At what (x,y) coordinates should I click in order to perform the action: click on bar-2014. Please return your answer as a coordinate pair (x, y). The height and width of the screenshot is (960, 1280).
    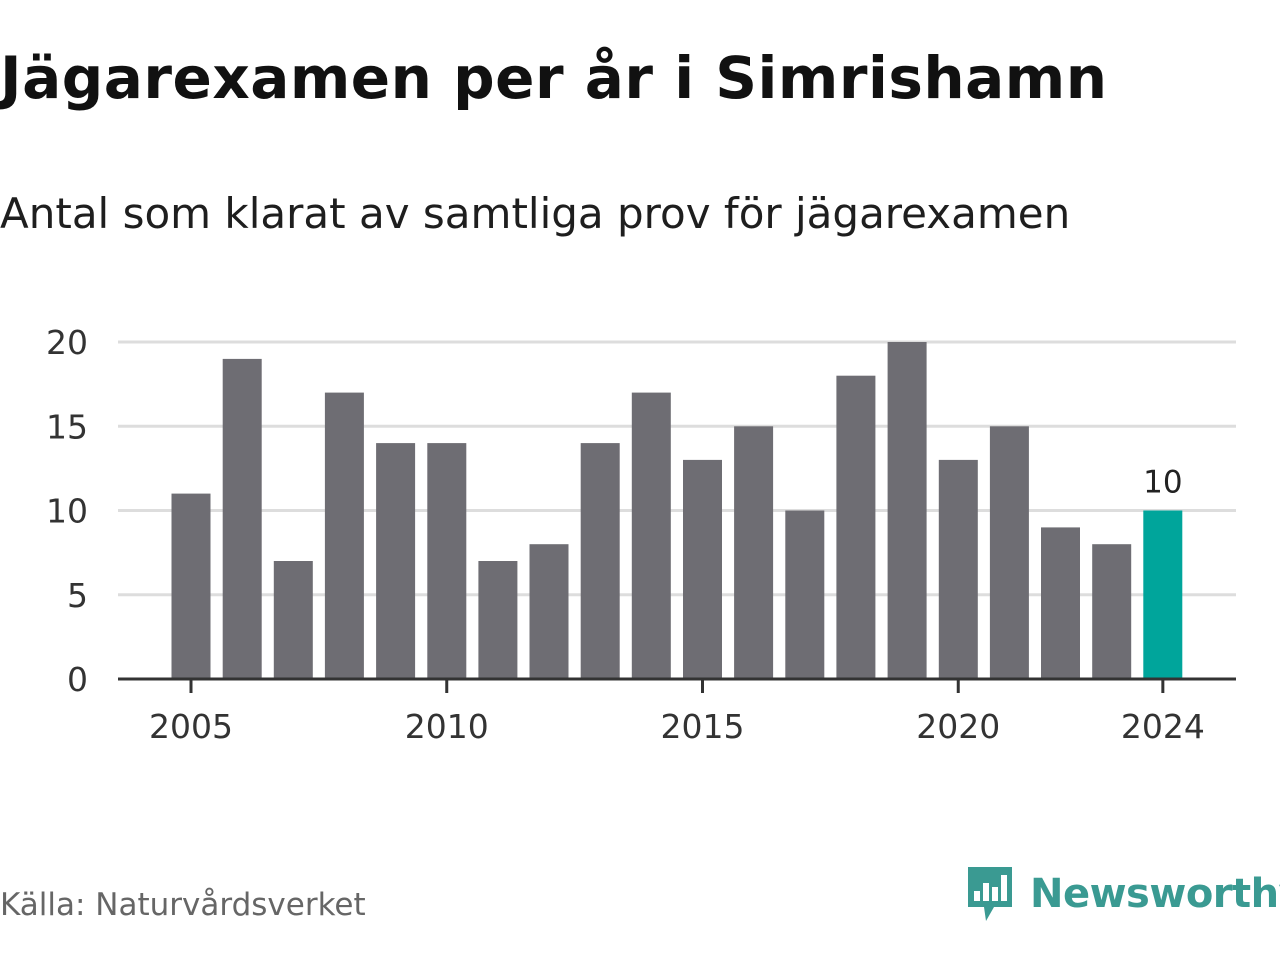
    Looking at the image, I should click on (651, 535).